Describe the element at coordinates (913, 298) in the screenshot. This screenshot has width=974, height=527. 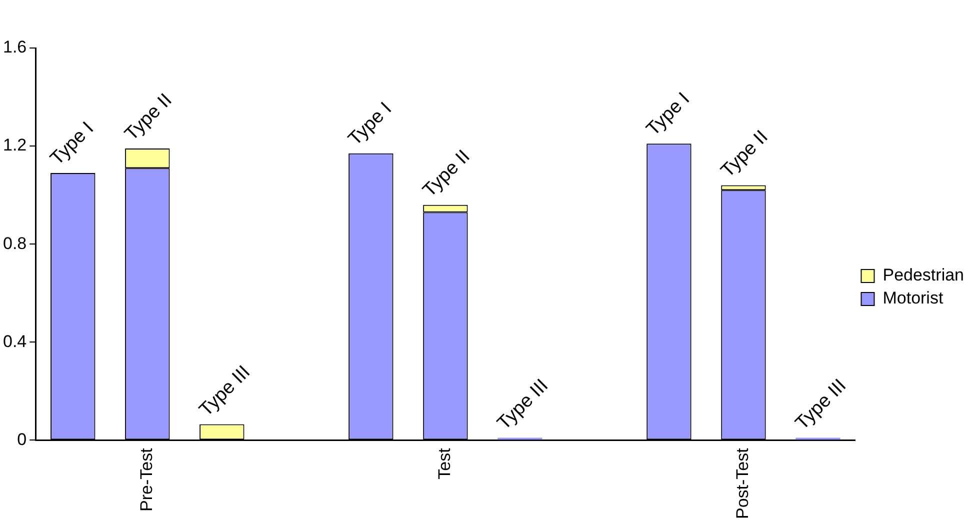
I see `legend-label: Motorist` at that location.